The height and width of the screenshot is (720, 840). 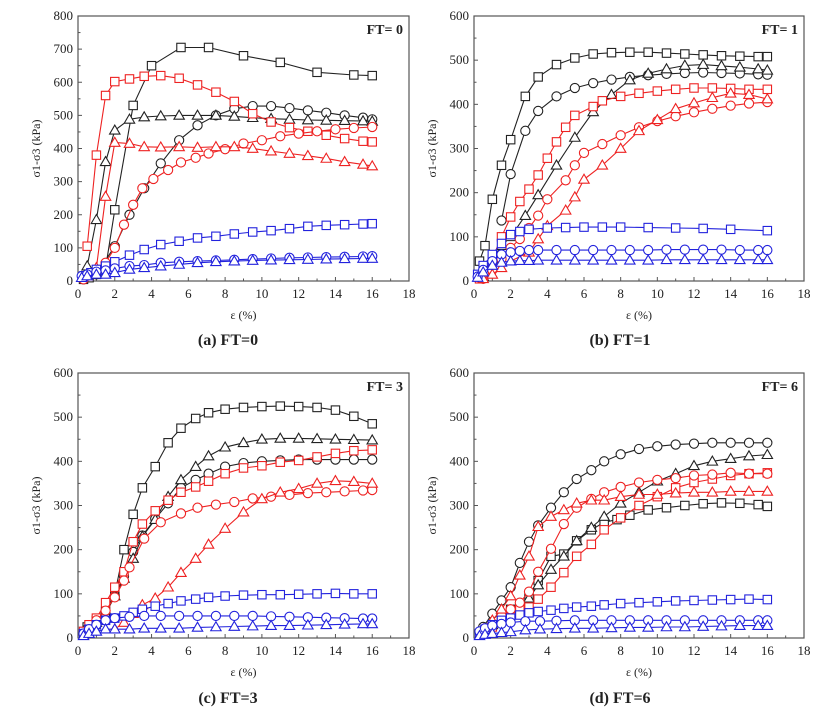 What do you see at coordinates (225, 293) in the screenshot?
I see `x-tick-label: 8` at bounding box center [225, 293].